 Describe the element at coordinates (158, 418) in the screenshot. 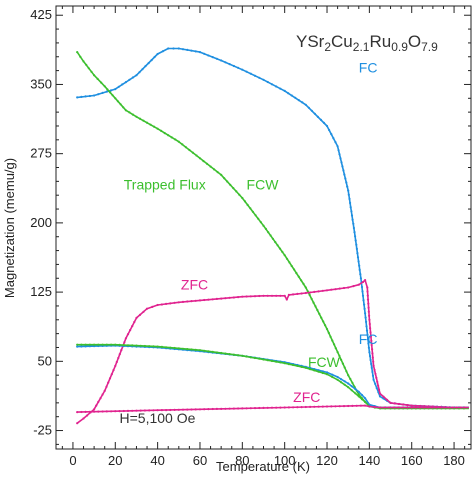

I see `annotation-label: H=5,100 Oe` at that location.